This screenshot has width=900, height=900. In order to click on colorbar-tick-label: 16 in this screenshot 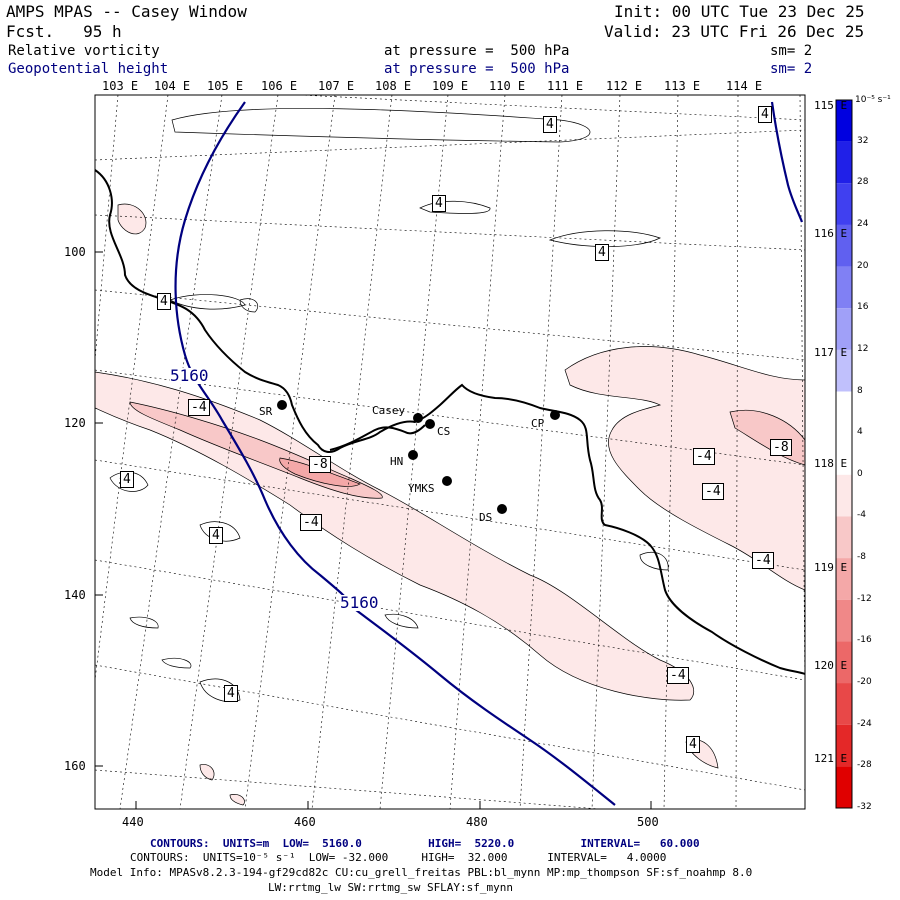, I will do `click(863, 307)`.